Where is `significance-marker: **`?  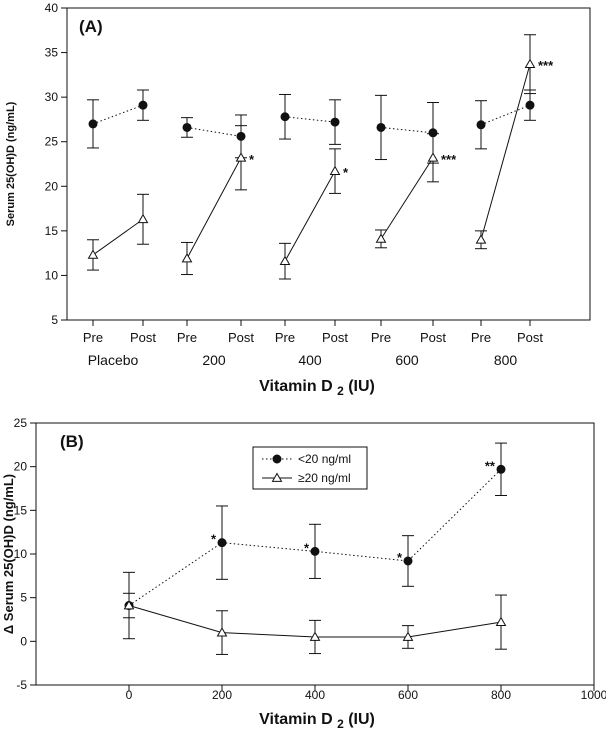 significance-marker: ** is located at coordinates (490, 465).